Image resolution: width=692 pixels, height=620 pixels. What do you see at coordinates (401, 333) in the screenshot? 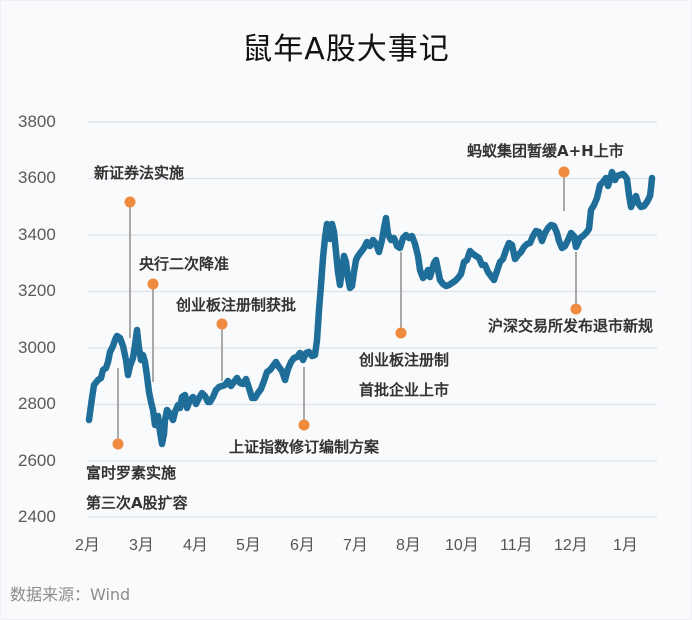
I see `marker-chinext-listing` at bounding box center [401, 333].